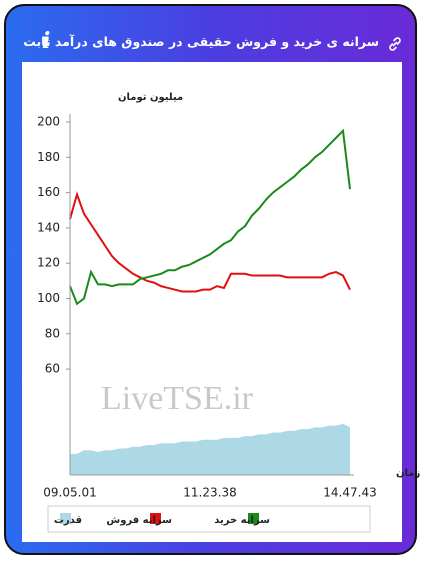 This screenshot has width=425, height=563. What do you see at coordinates (150, 97) in the screenshot?
I see `y-axis-label: میلیون تومان` at bounding box center [150, 97].